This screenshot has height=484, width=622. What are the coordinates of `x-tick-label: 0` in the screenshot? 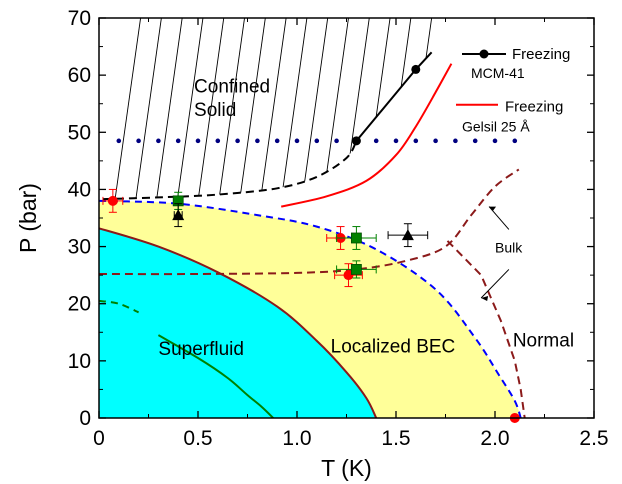 It's located at (99, 438).